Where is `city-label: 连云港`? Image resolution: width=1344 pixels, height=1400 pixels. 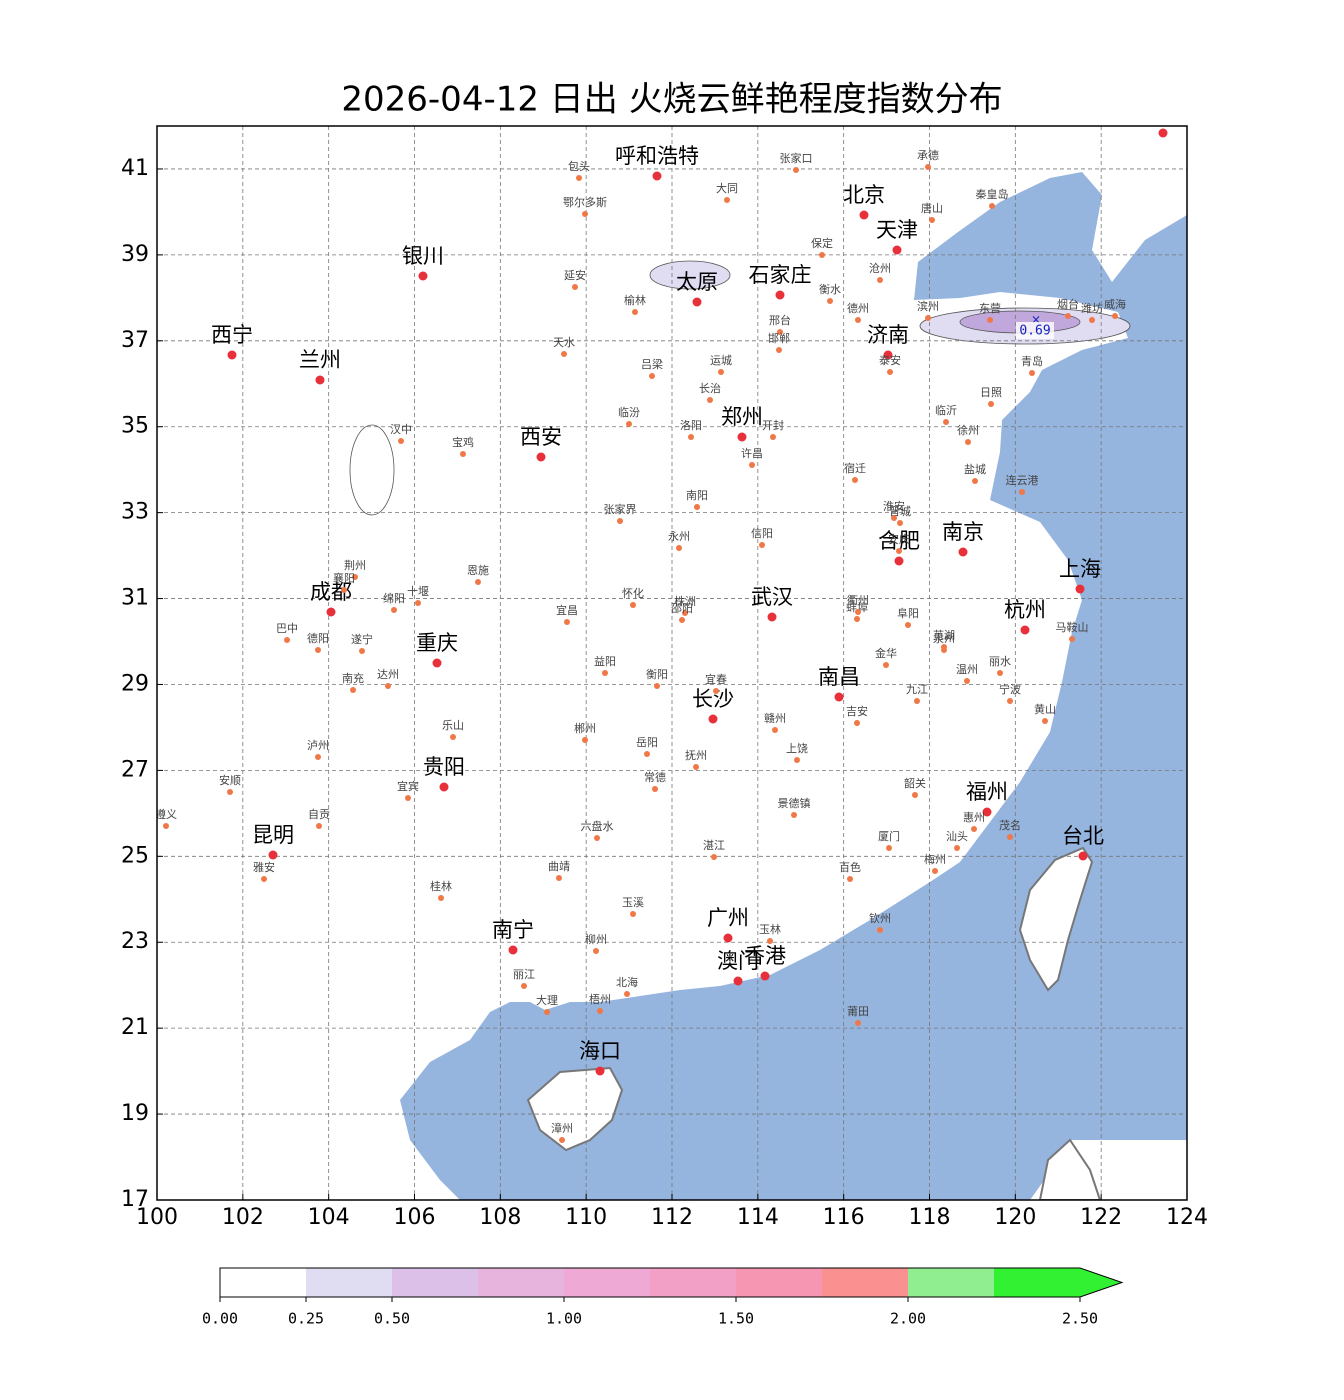 city-label: 连云港 is located at coordinates (1022, 480).